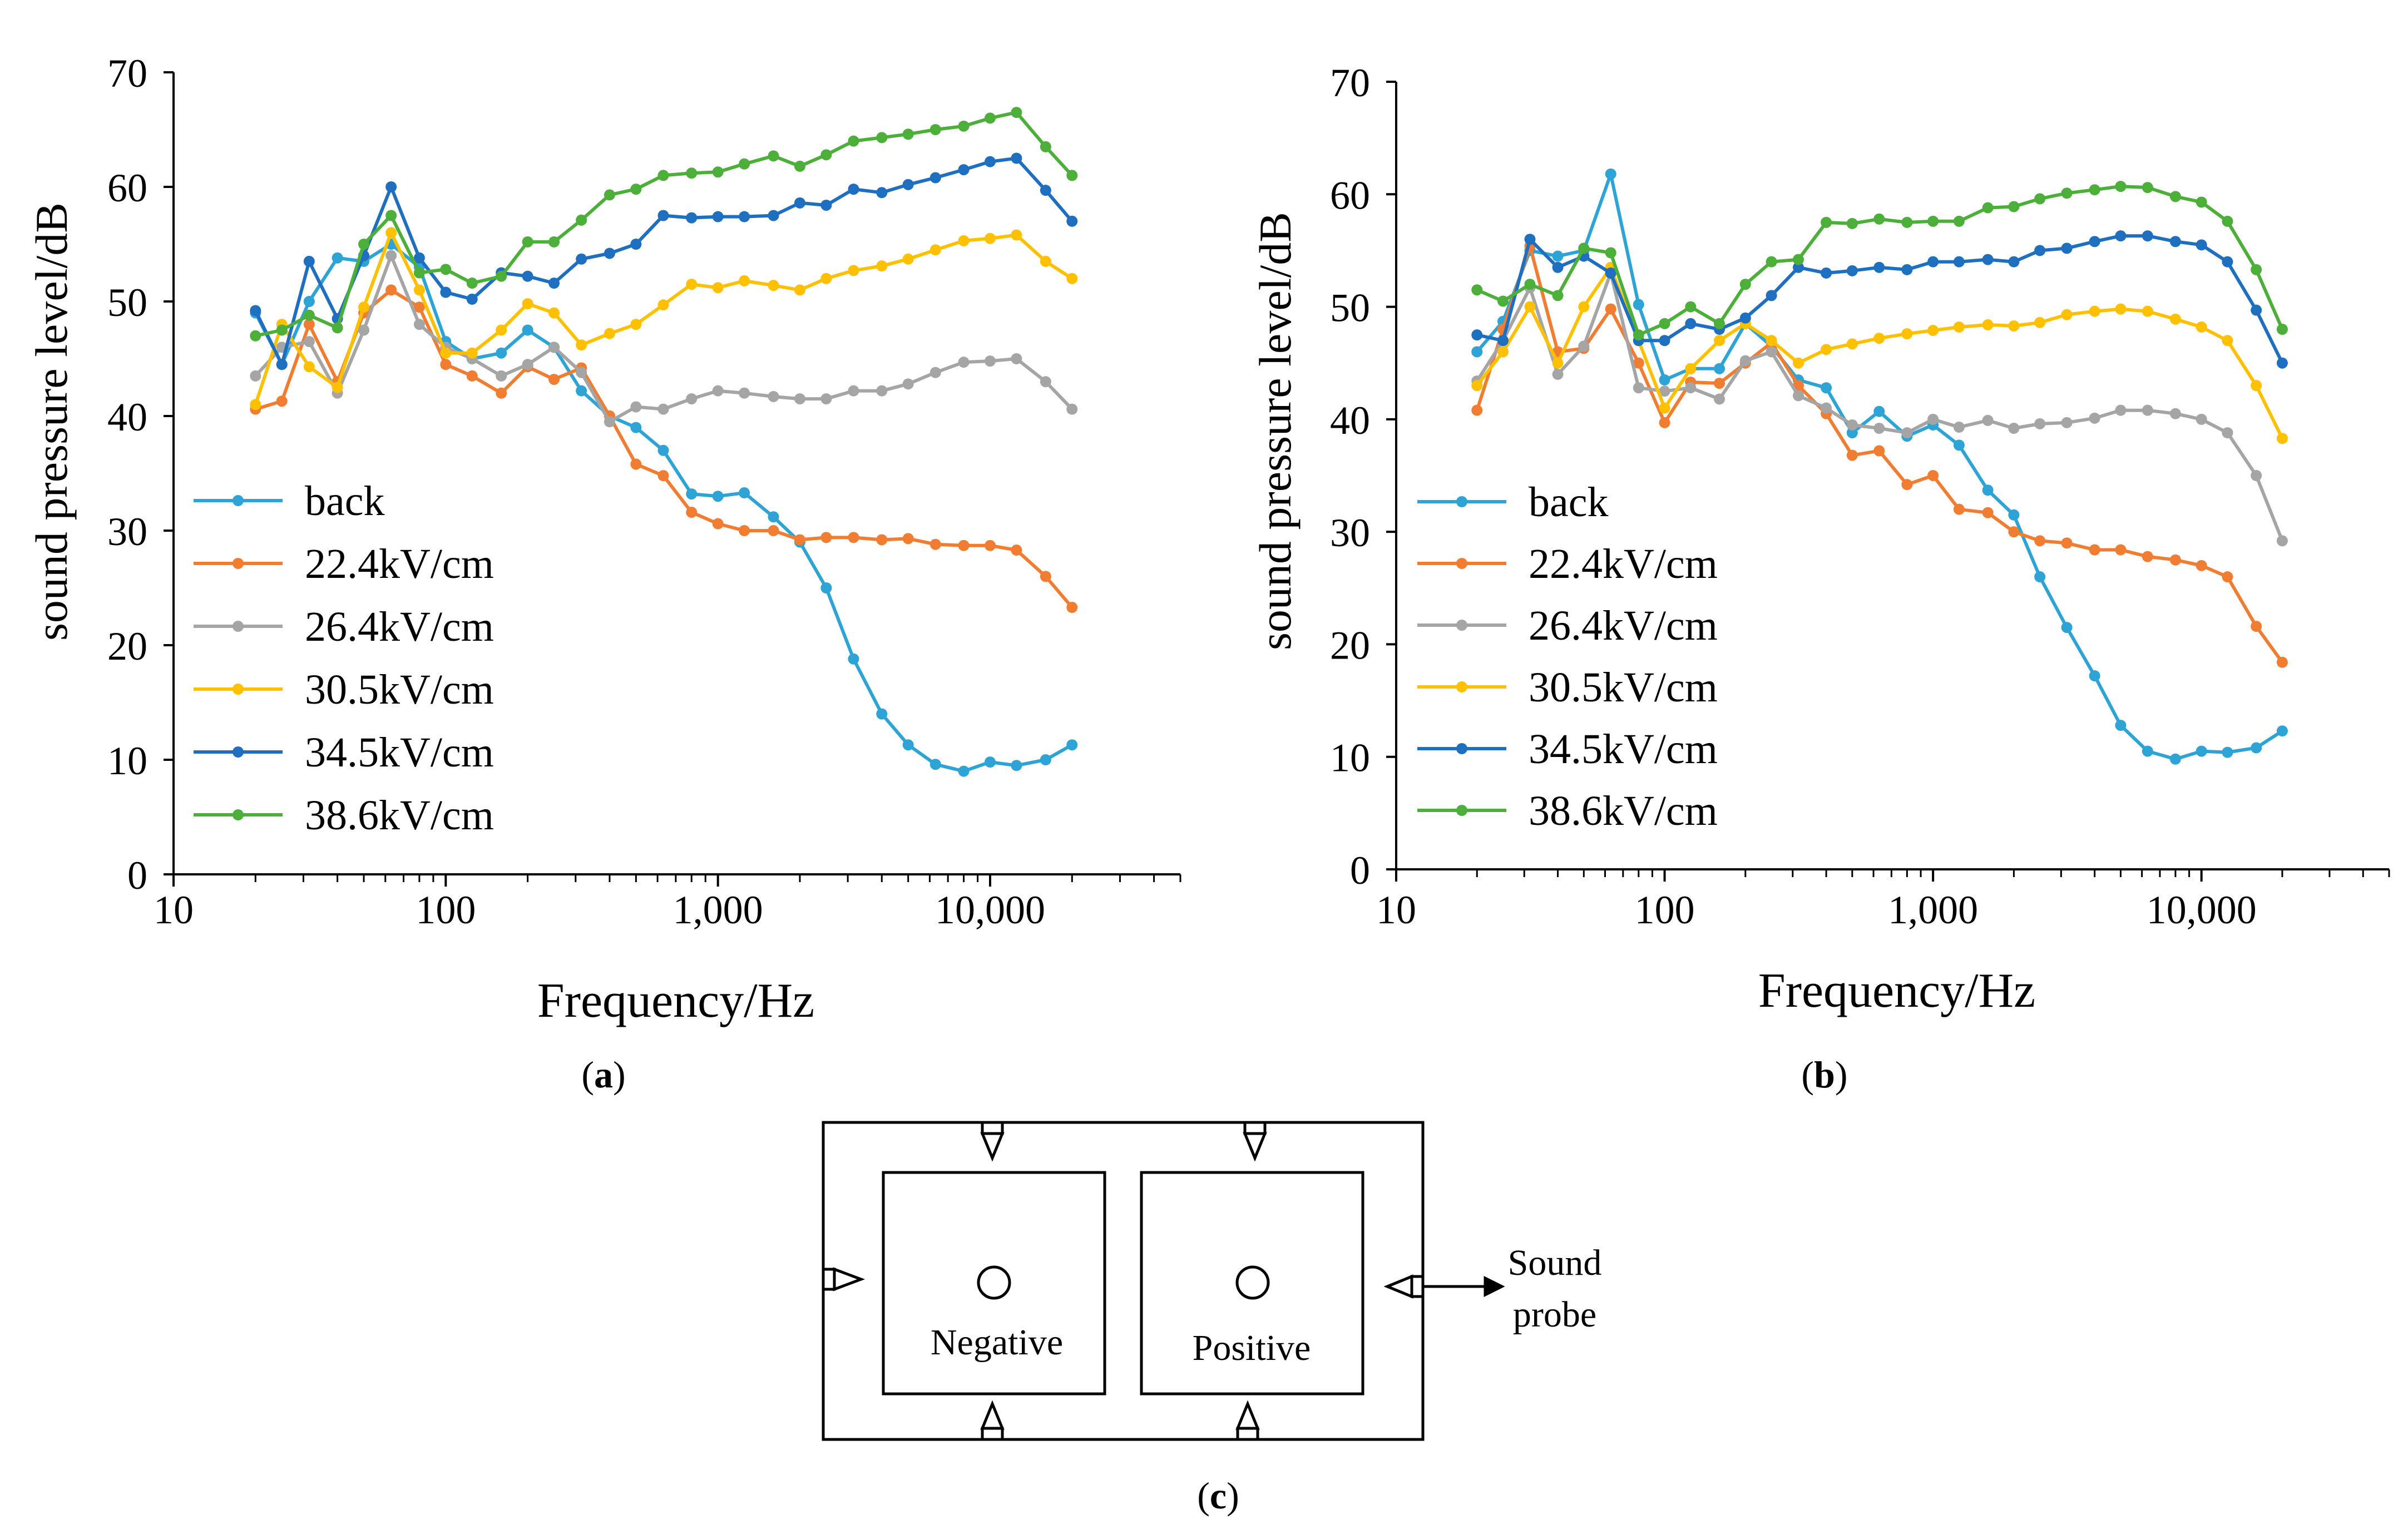  Describe the element at coordinates (344, 501) in the screenshot. I see `chart-a-legend-label-0: back` at that location.